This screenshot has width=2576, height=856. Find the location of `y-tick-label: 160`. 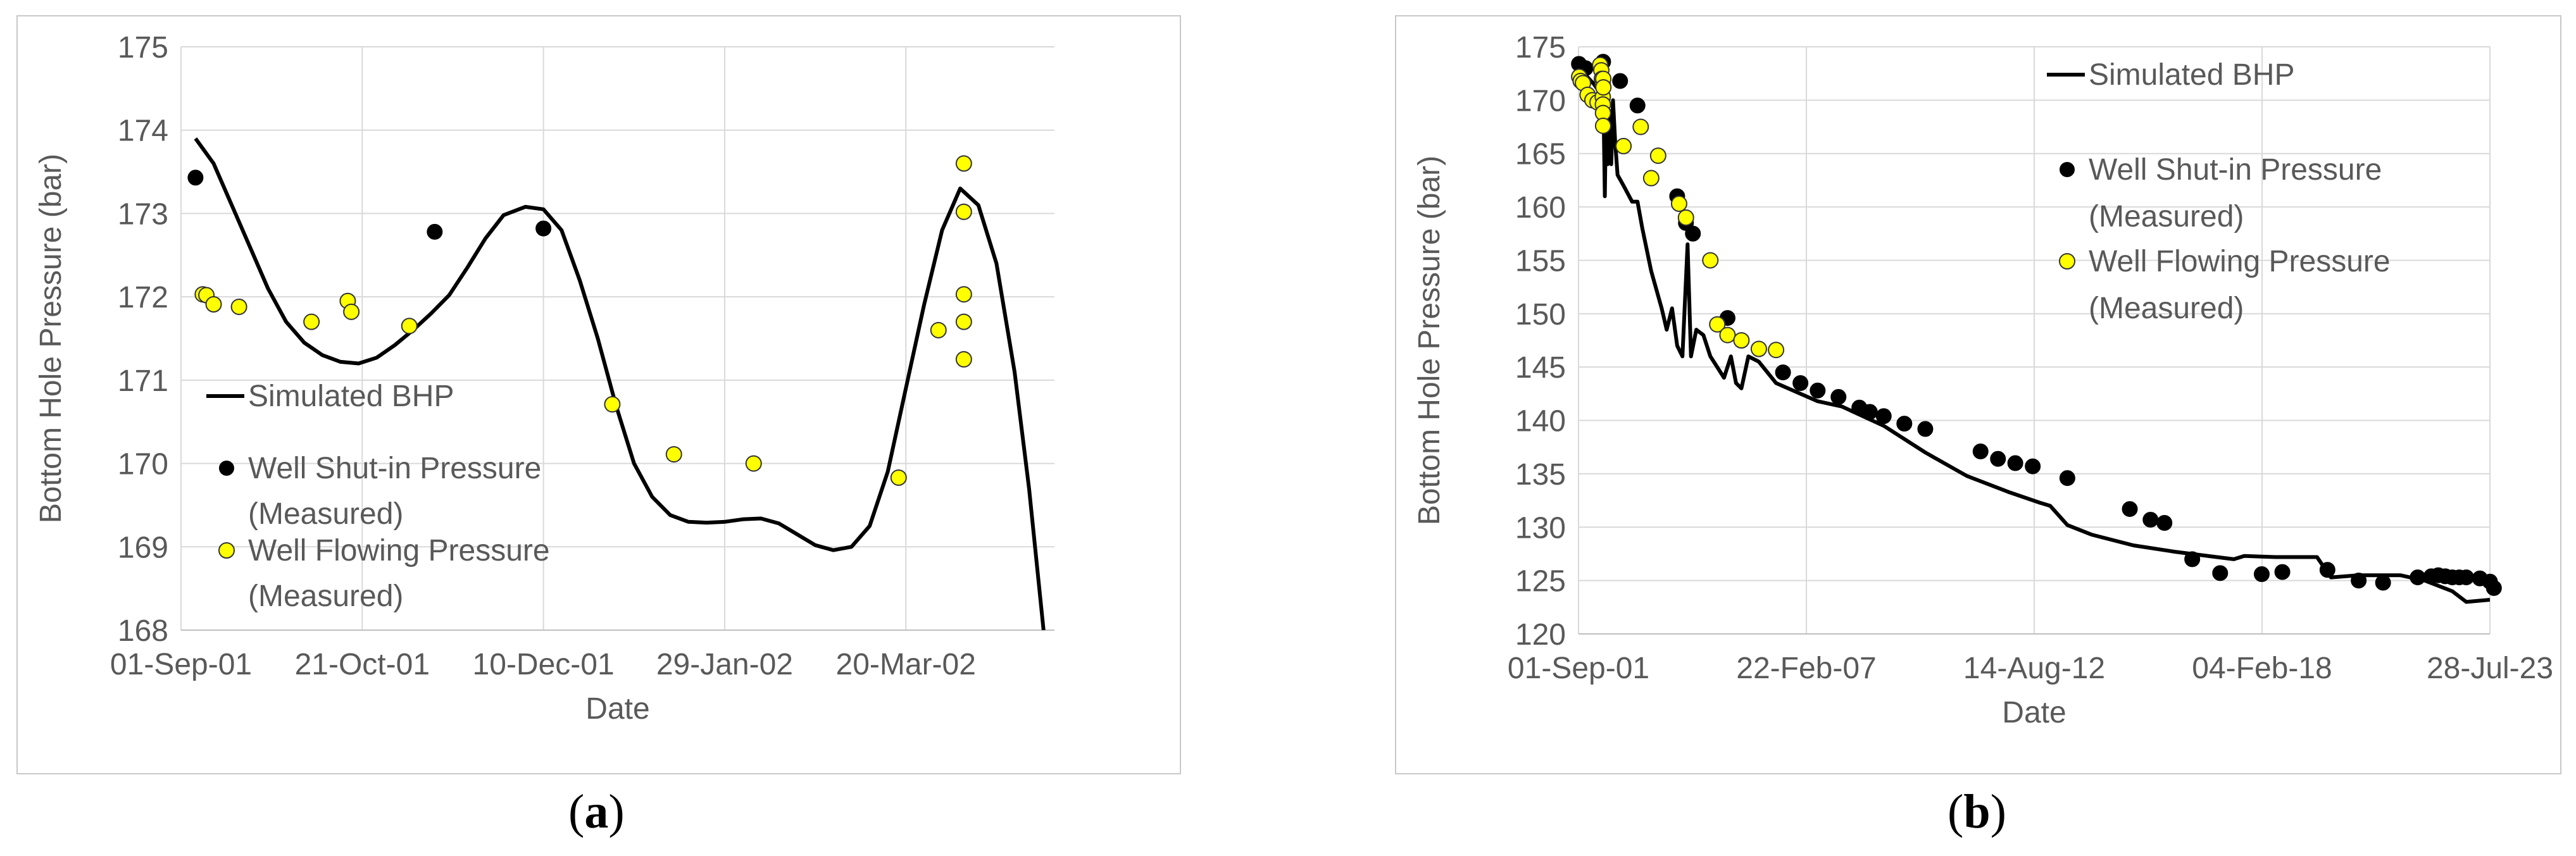

y-tick-label: 160 is located at coordinates (1540, 208).